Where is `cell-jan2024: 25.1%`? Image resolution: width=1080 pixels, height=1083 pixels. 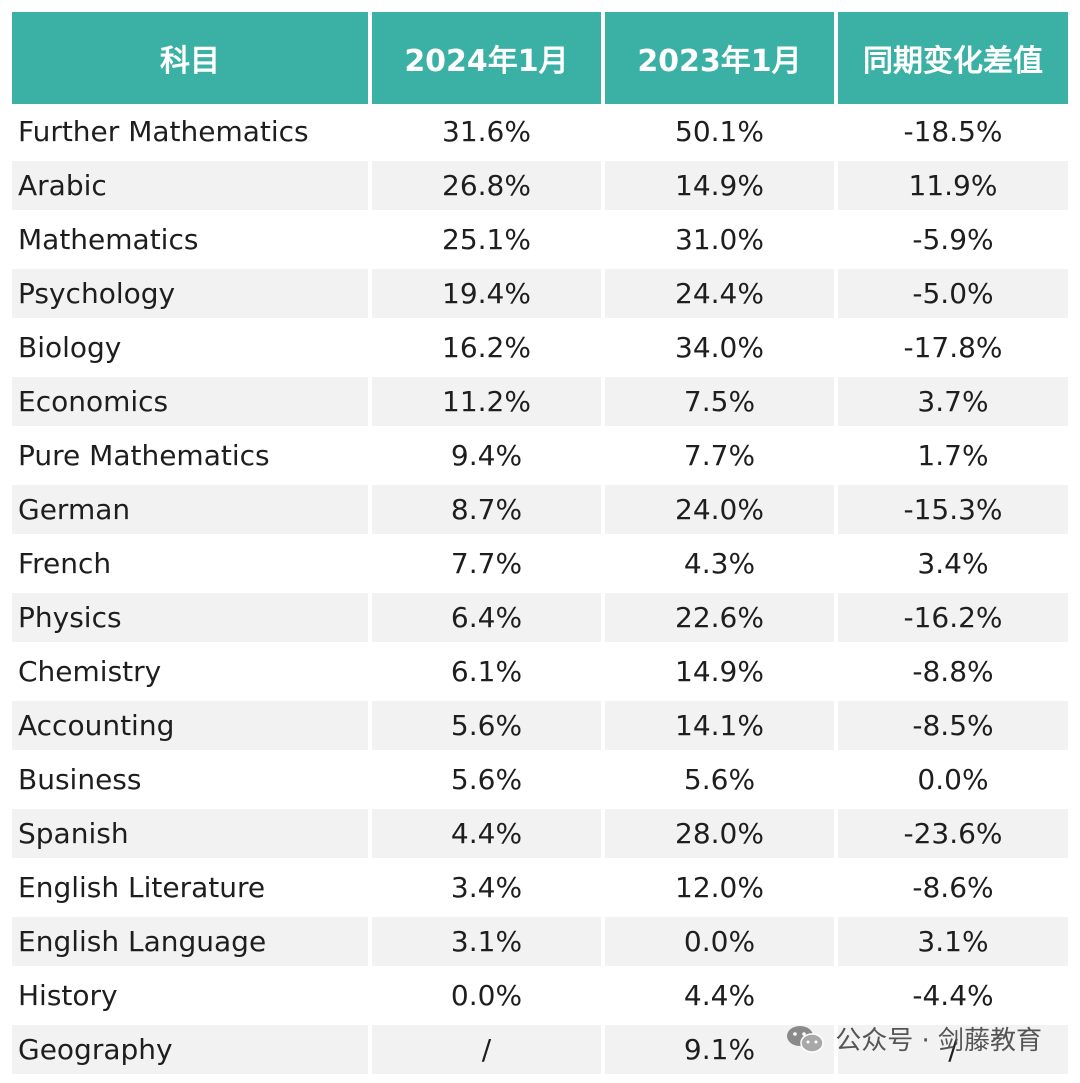 cell-jan2024: 25.1% is located at coordinates (486, 239).